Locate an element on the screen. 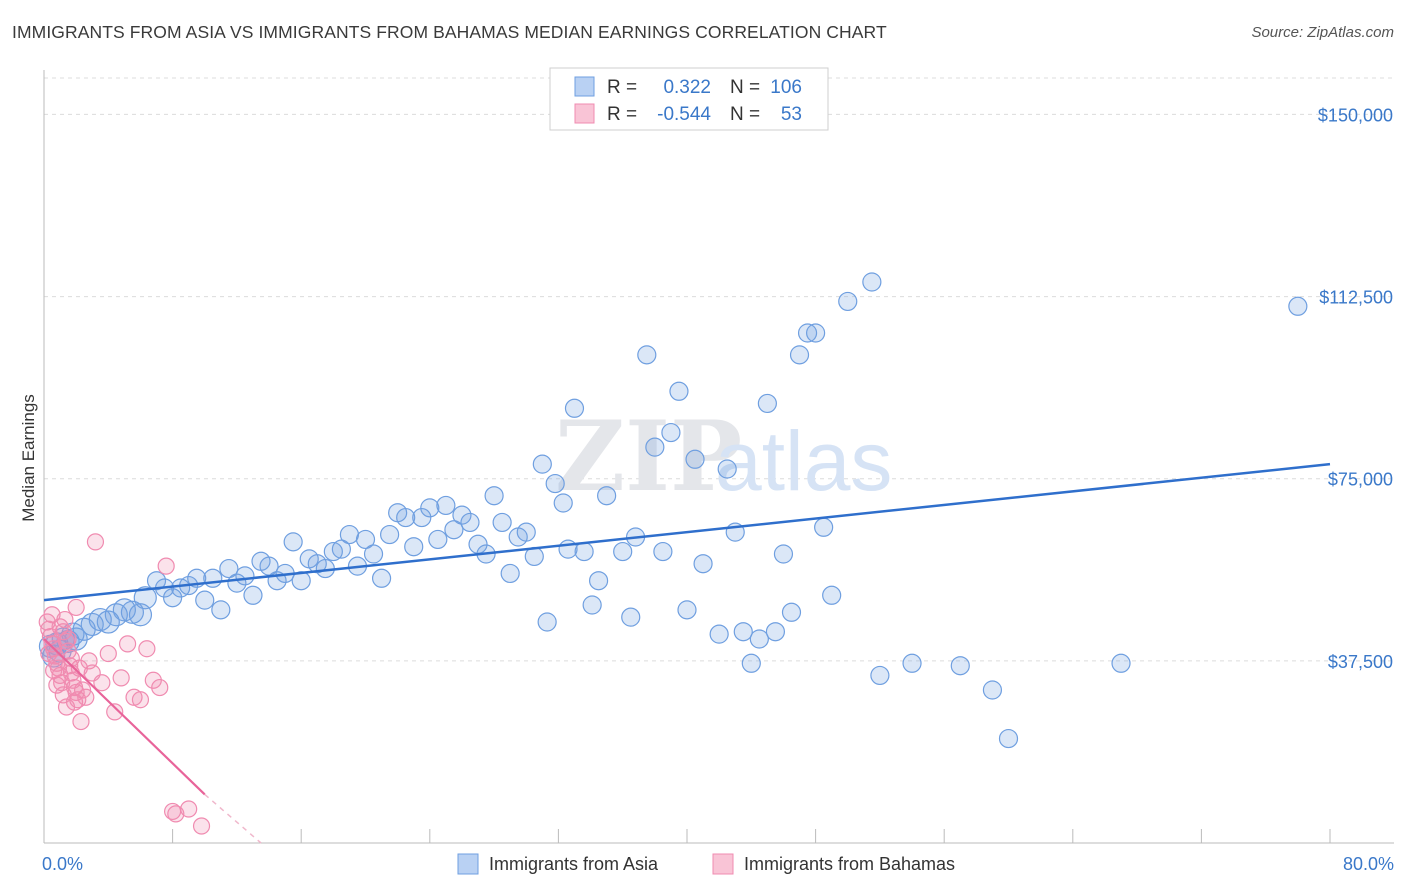 Image resolution: width=1406 pixels, height=892 pixels. bahamas-trend-line is located at coordinates (124, 717).